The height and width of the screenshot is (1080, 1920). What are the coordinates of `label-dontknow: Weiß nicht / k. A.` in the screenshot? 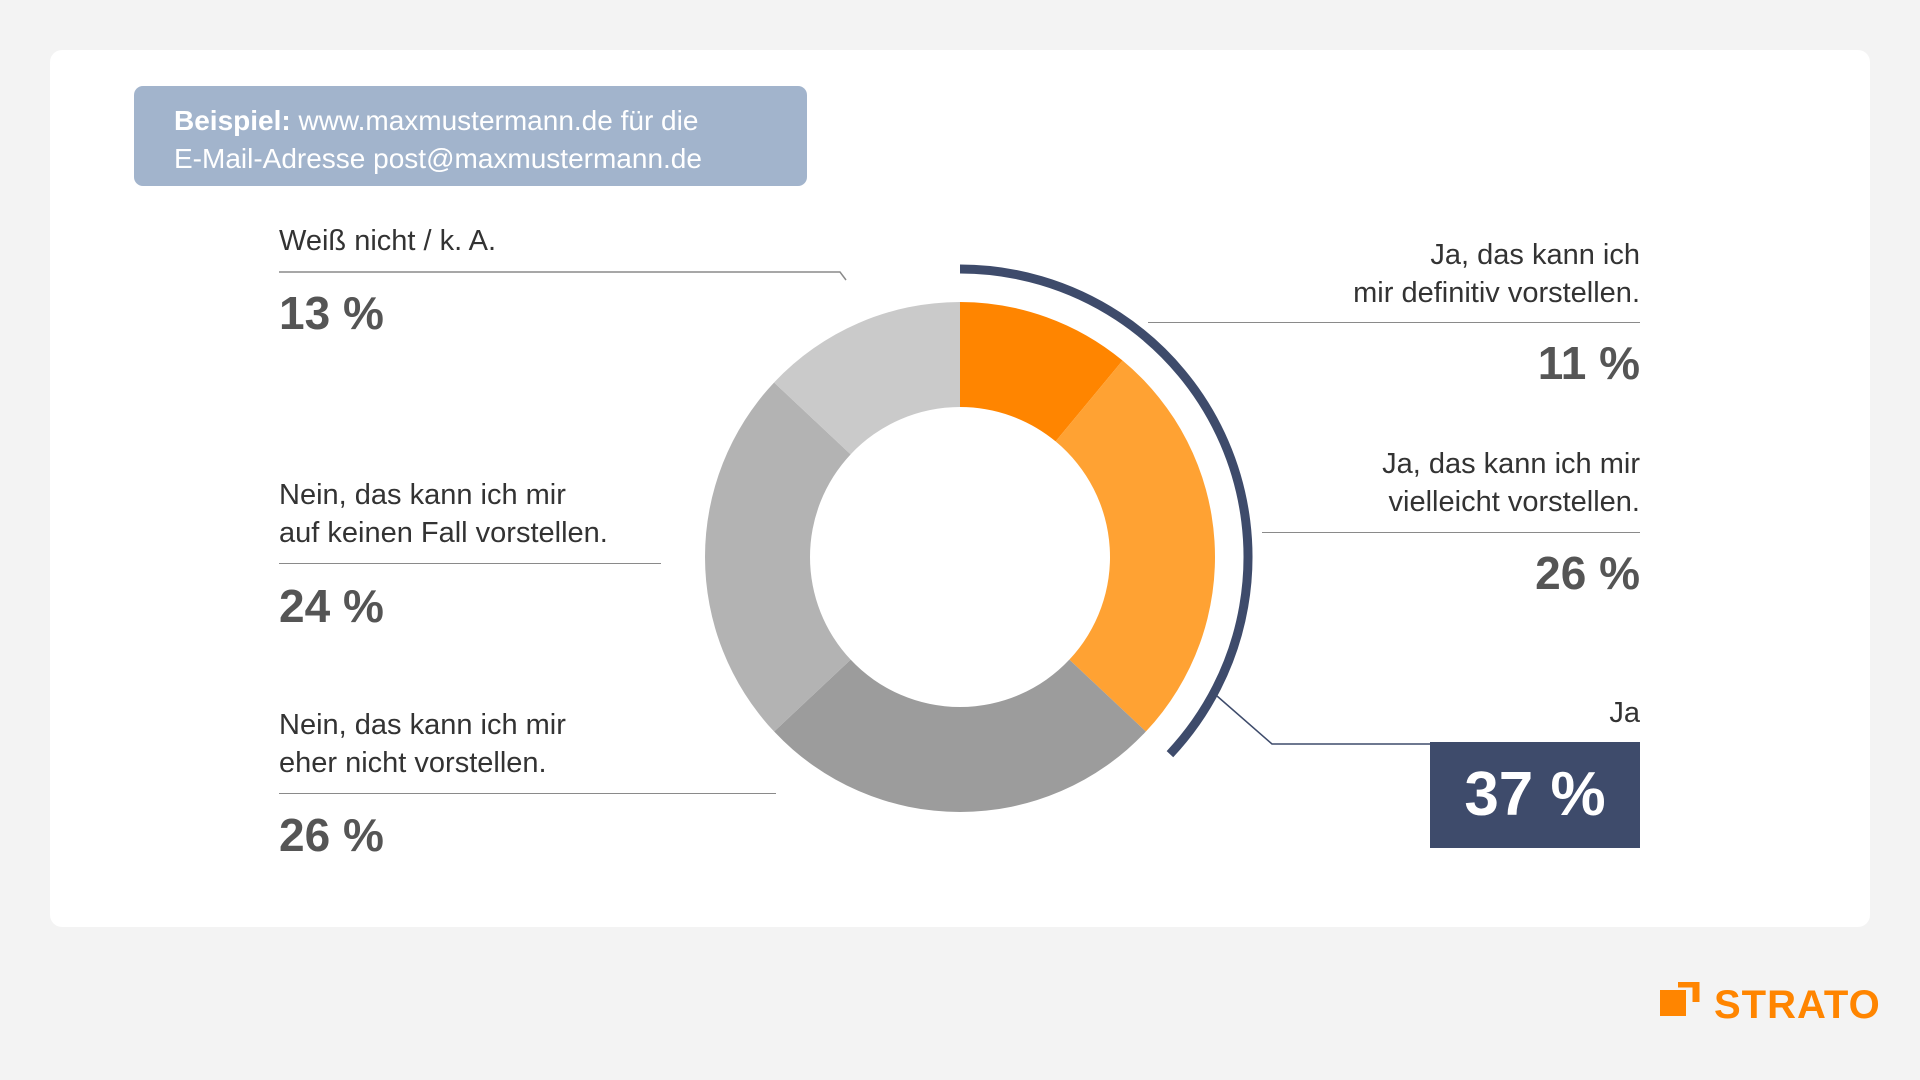 It's located at (388, 241).